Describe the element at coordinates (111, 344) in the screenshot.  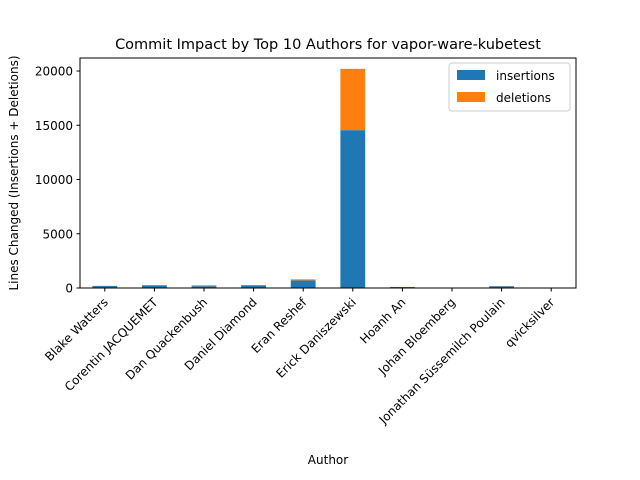
I see `x-tick-label-1: Corentin JACQUEMET` at that location.